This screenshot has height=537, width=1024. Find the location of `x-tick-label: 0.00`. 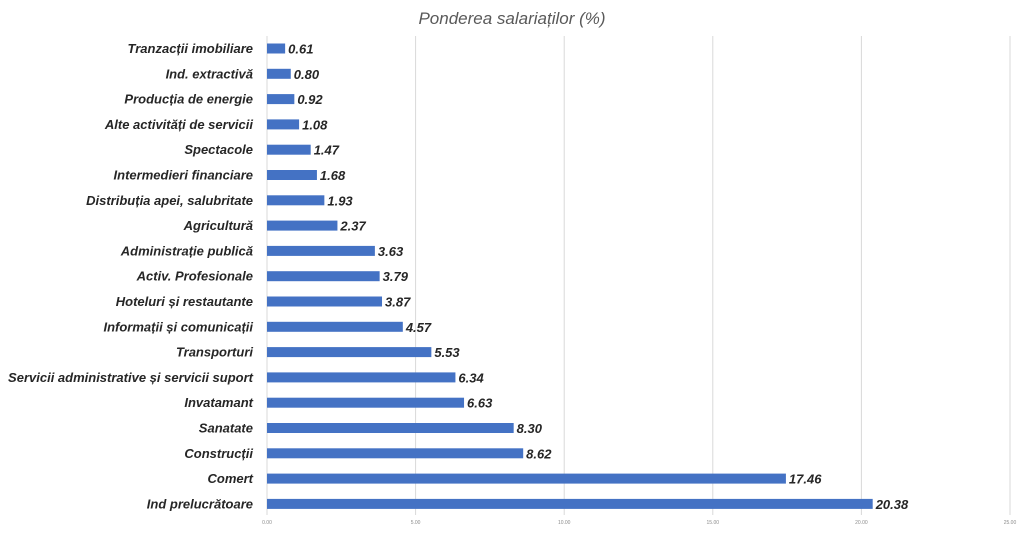

x-tick-label: 0.00 is located at coordinates (267, 523).